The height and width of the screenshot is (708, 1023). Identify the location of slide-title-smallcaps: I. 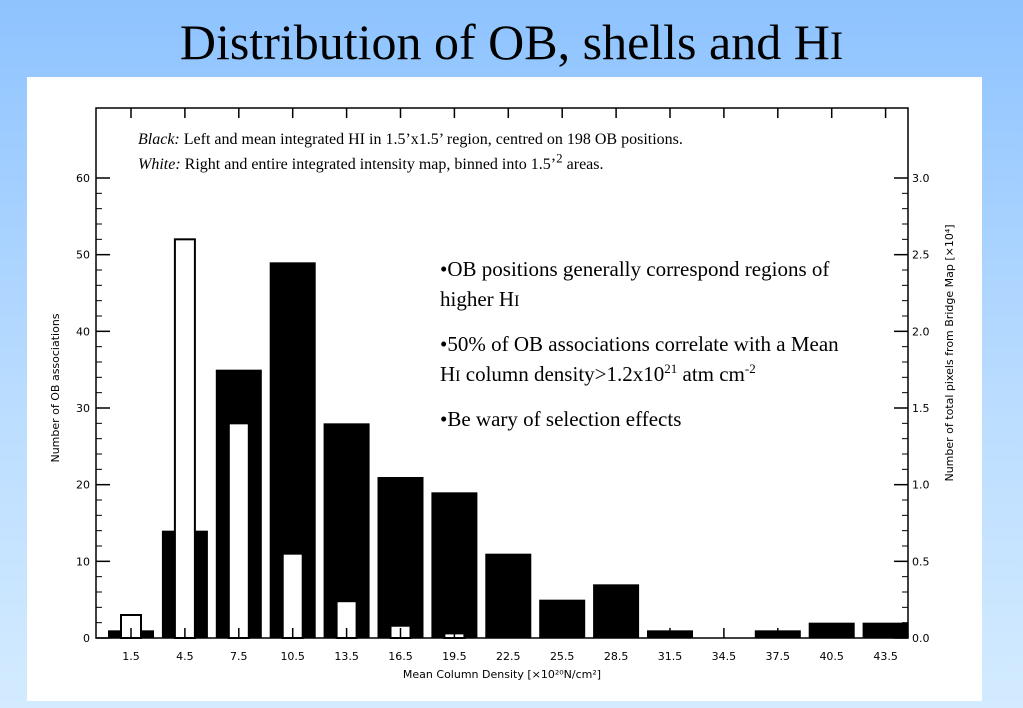
(836, 45).